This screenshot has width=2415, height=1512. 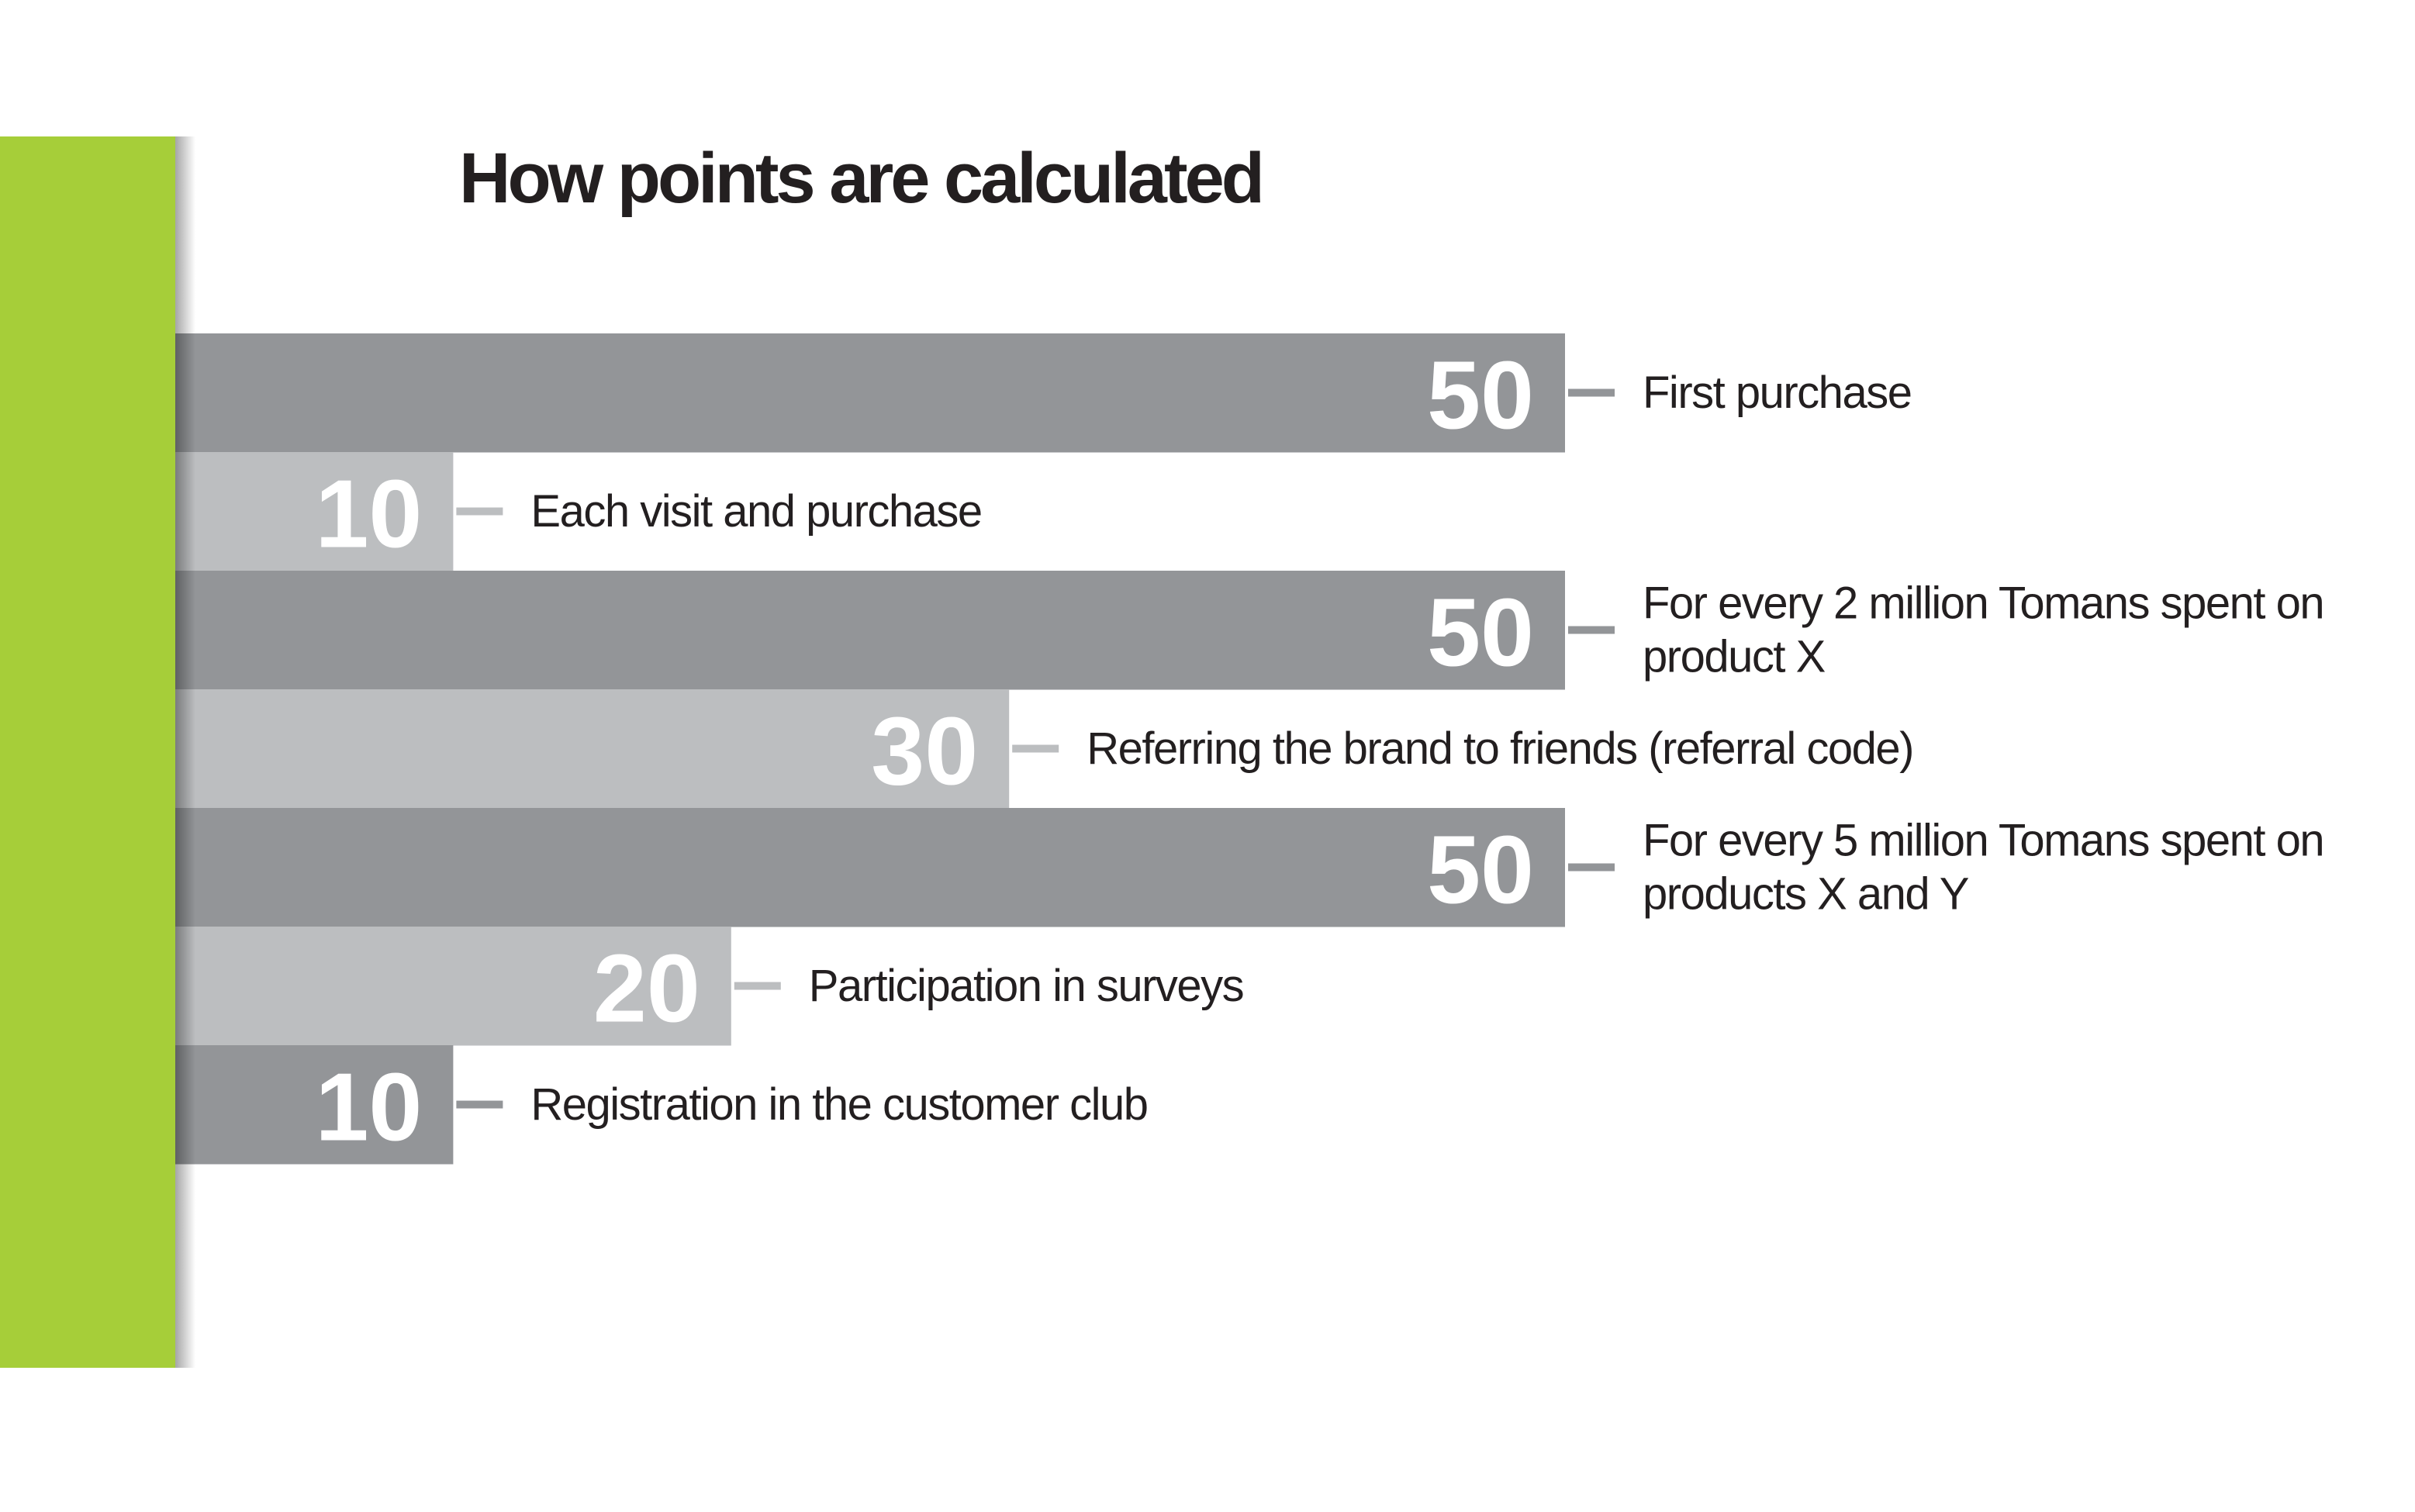 What do you see at coordinates (862, 178) in the screenshot?
I see `chart-title: How points are calculated` at bounding box center [862, 178].